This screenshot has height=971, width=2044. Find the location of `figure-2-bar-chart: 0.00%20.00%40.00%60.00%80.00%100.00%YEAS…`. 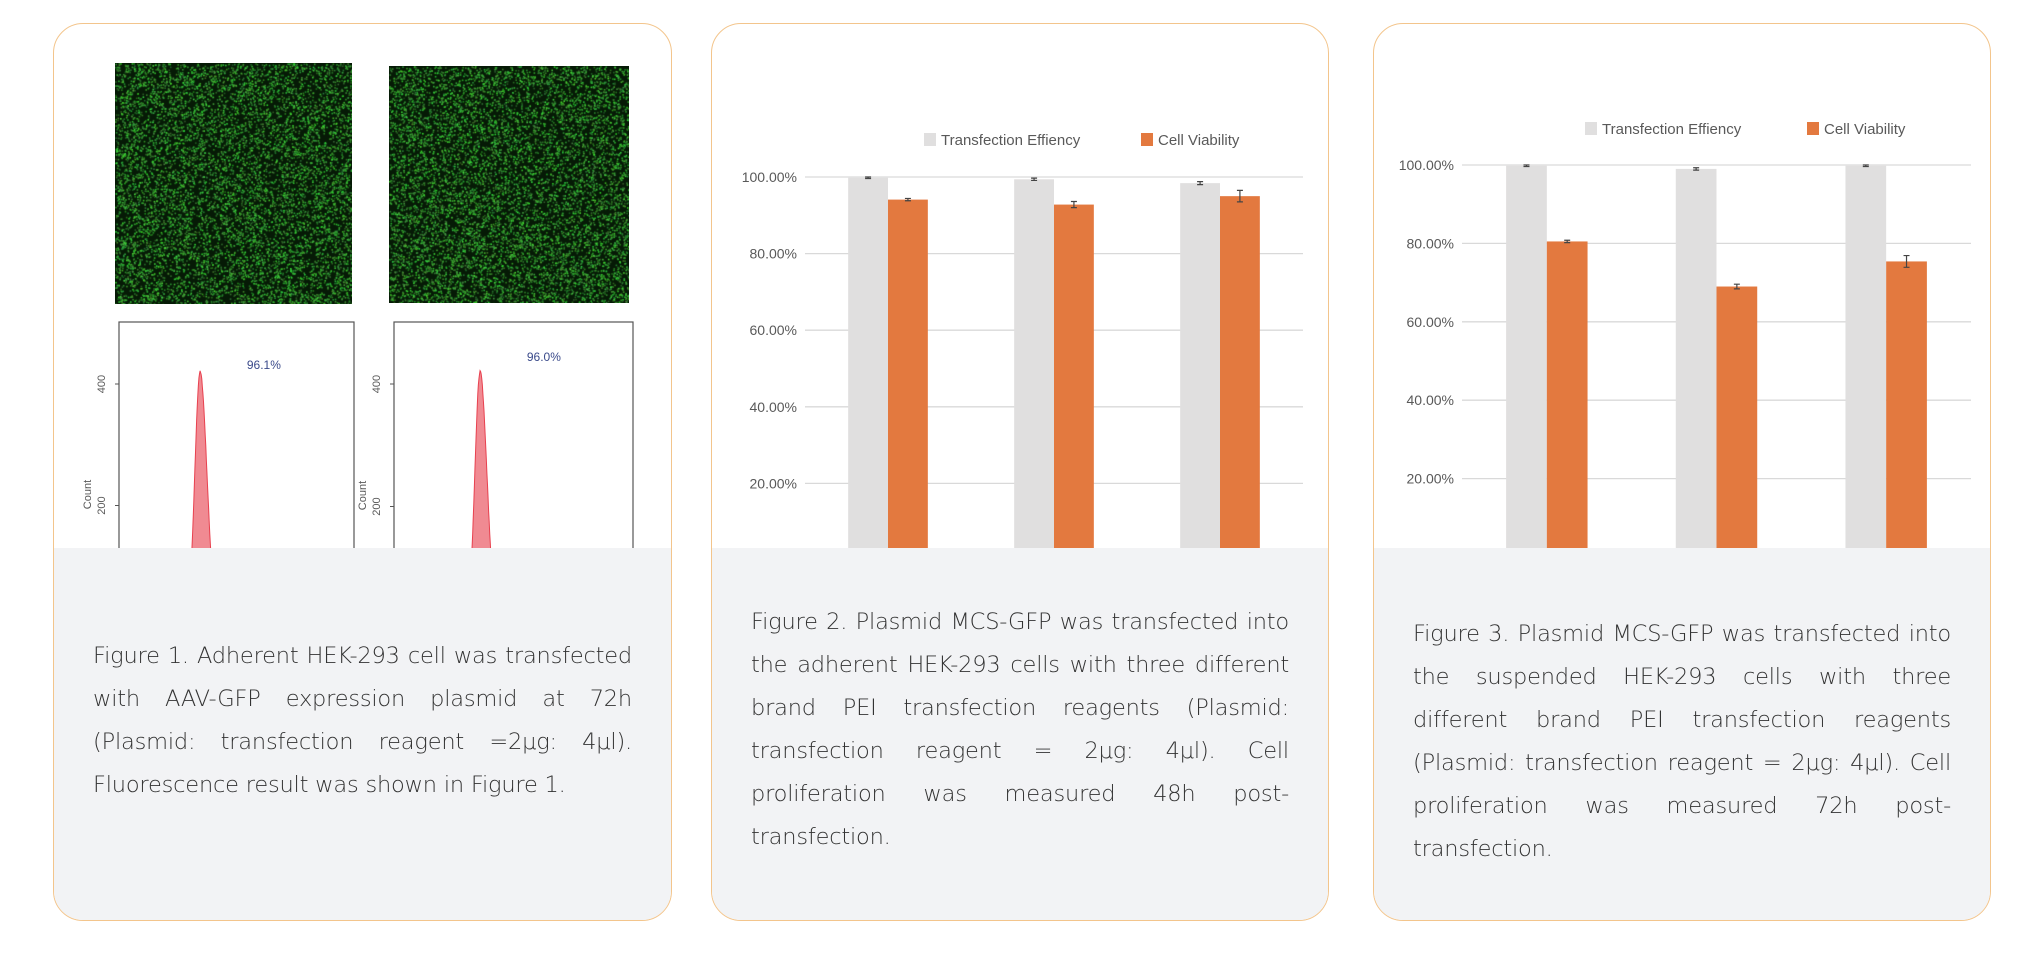

figure-2-bar-chart: 0.00%20.00%40.00%60.00%80.00%100.00%YEAS… is located at coordinates (1022, 340).